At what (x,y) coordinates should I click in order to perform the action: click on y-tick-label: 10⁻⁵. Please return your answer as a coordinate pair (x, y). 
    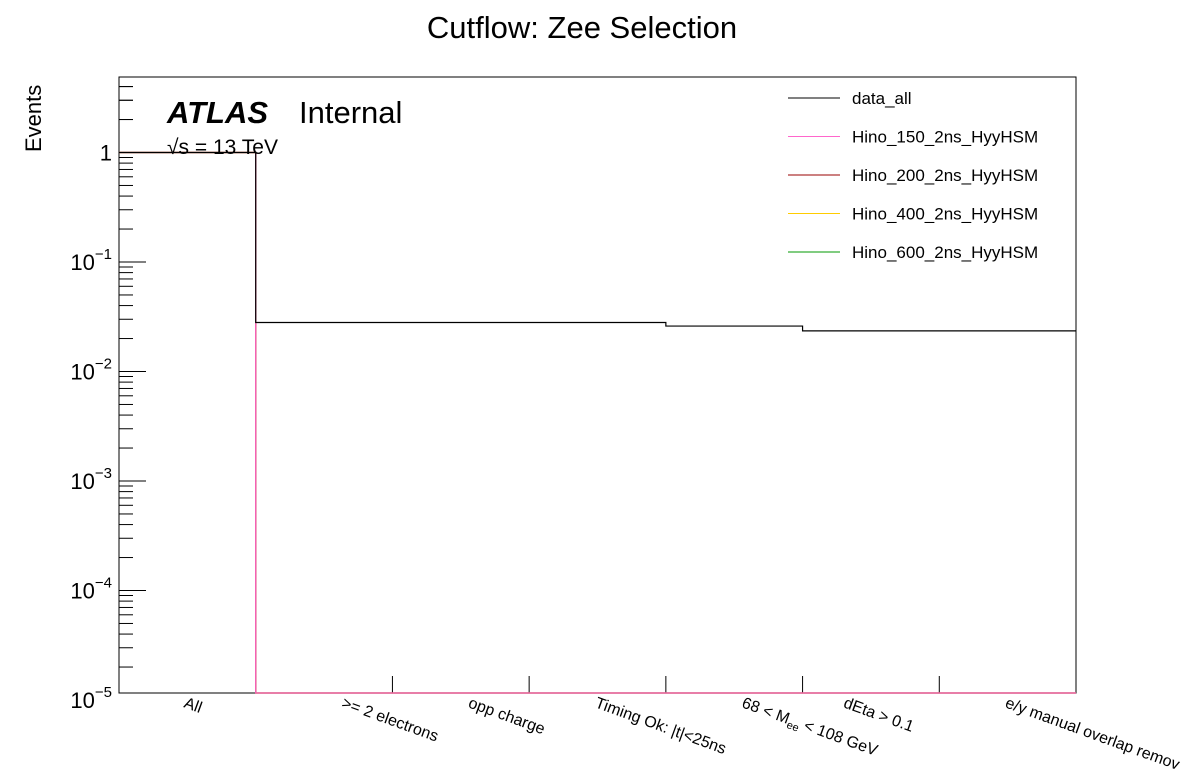
    Looking at the image, I should click on (91, 698).